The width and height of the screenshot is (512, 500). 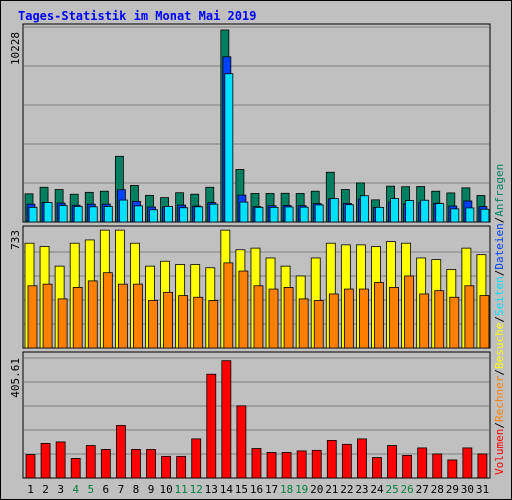 What do you see at coordinates (271, 489) in the screenshot?
I see `x-tick-label: 17` at bounding box center [271, 489].